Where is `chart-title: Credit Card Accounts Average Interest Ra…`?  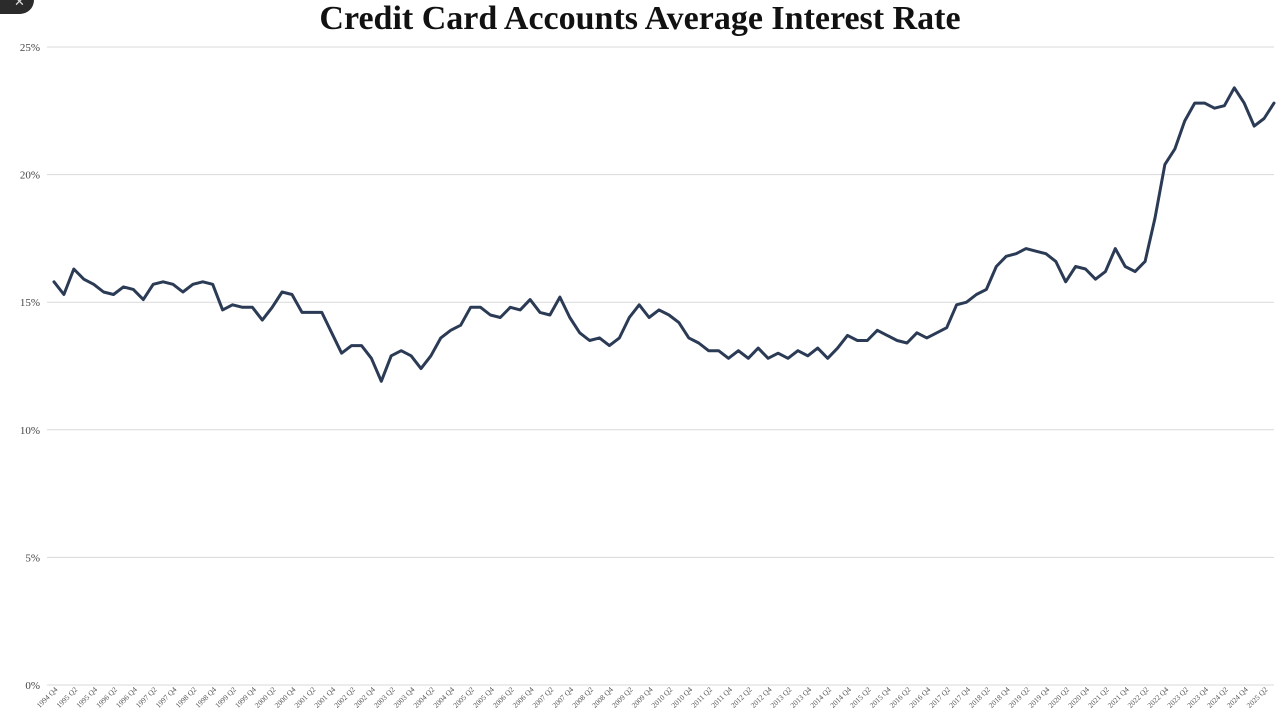
chart-title: Credit Card Accounts Average Interest Ra… is located at coordinates (640, 18).